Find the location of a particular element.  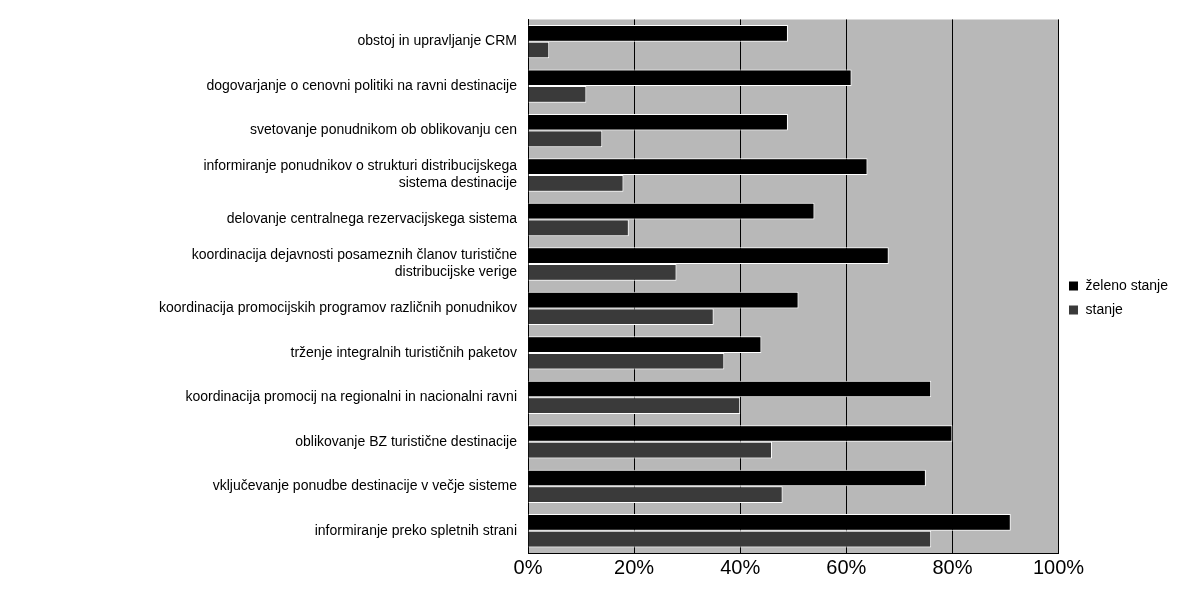

x-tick-label: 60% is located at coordinates (846, 566).